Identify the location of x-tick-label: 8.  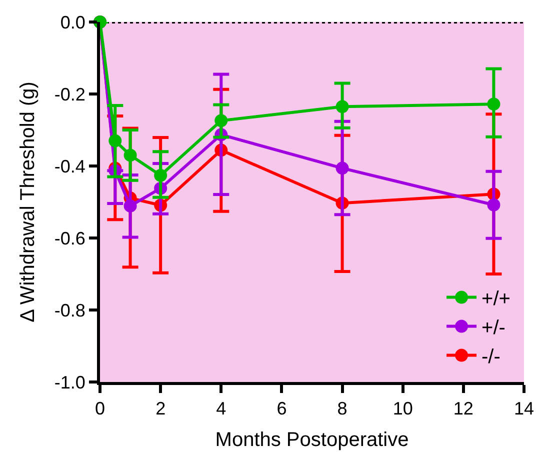
(342, 408).